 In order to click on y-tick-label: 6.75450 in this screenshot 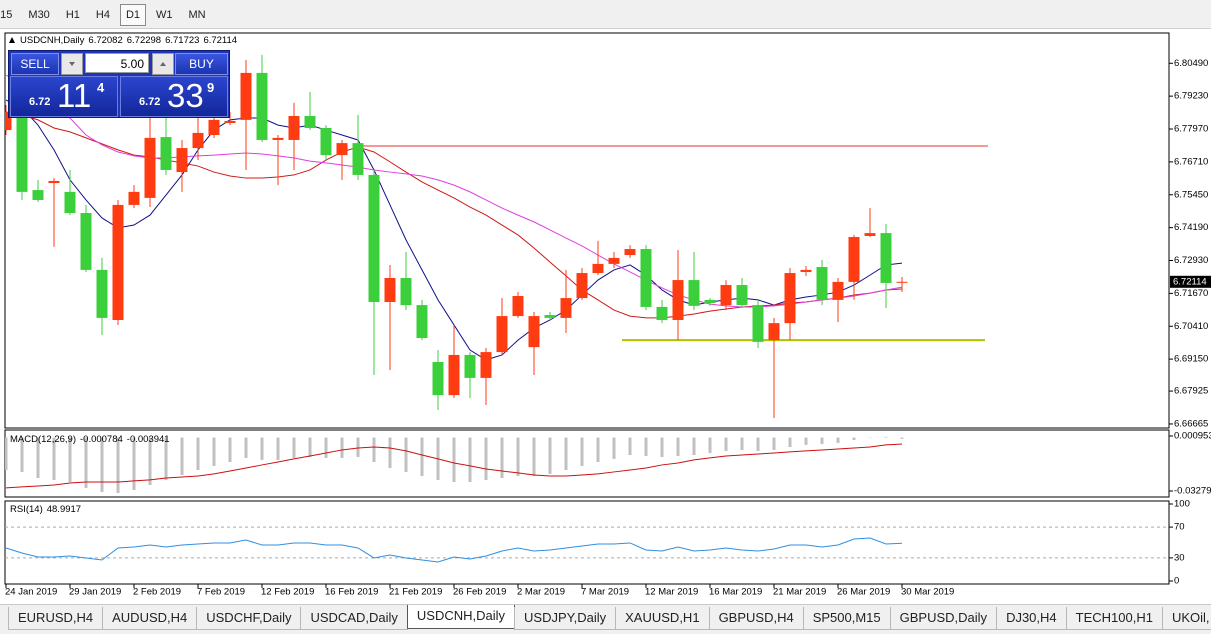, I will do `click(1191, 194)`.